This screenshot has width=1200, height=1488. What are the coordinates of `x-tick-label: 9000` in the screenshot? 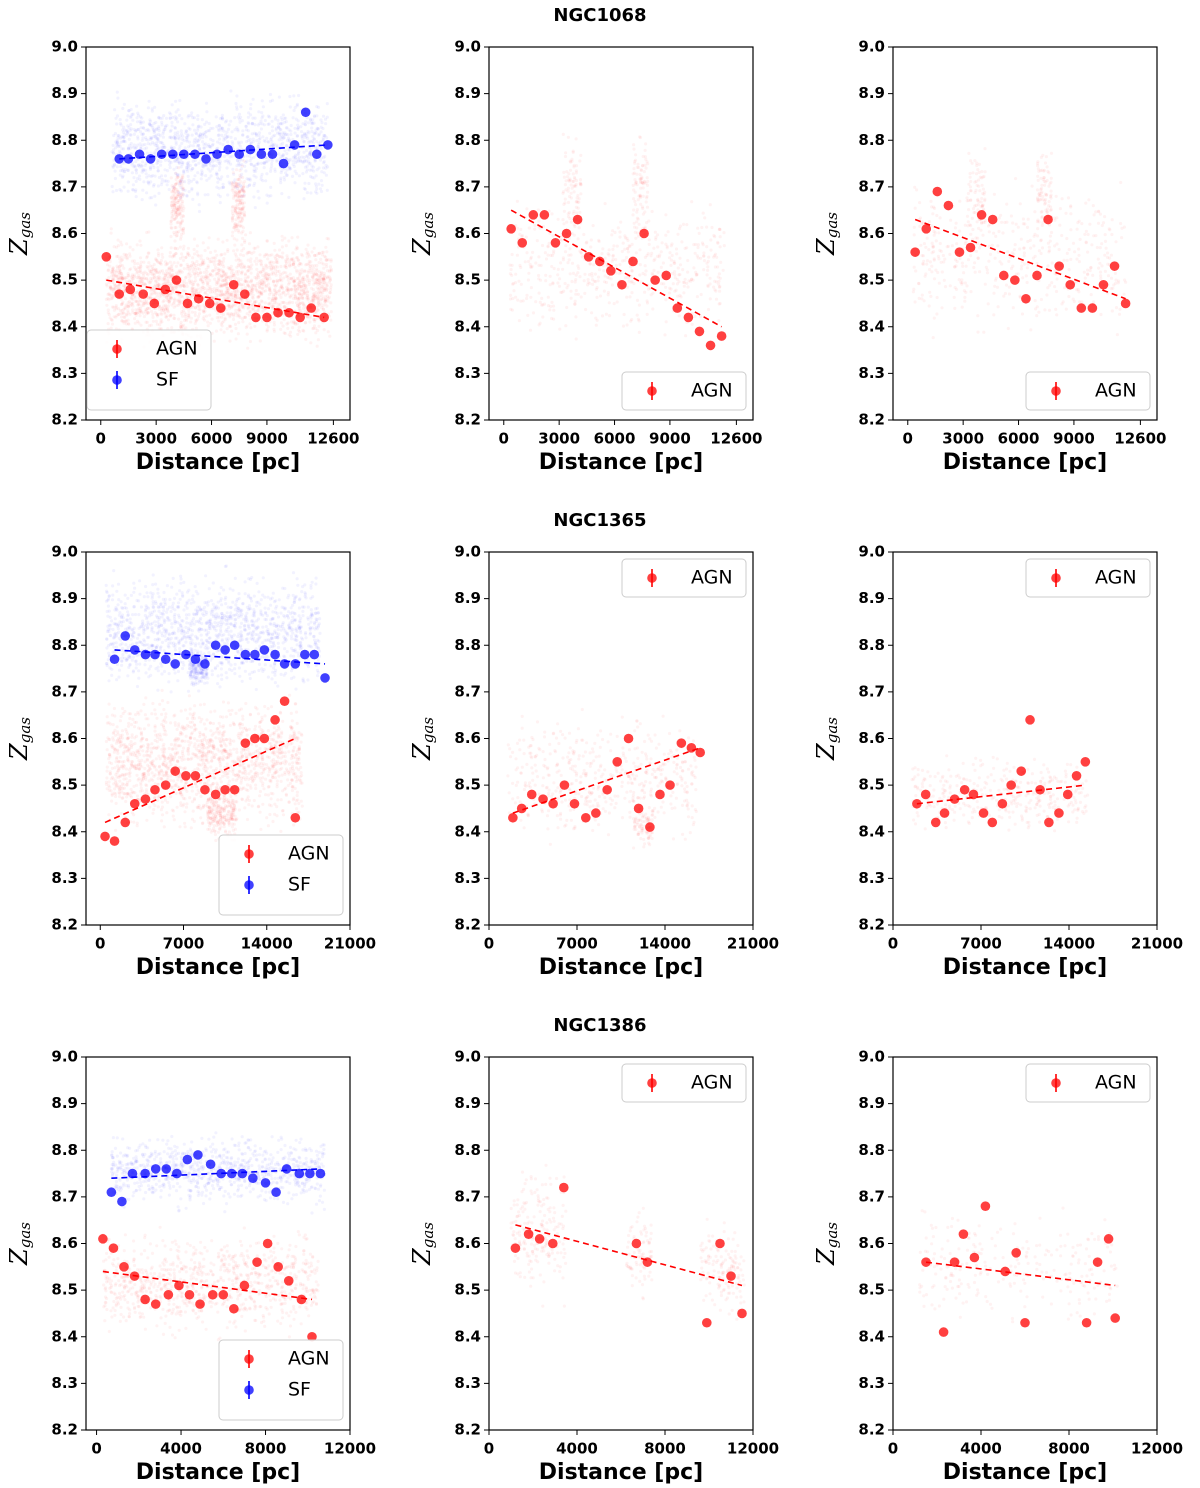 It's located at (1074, 439).